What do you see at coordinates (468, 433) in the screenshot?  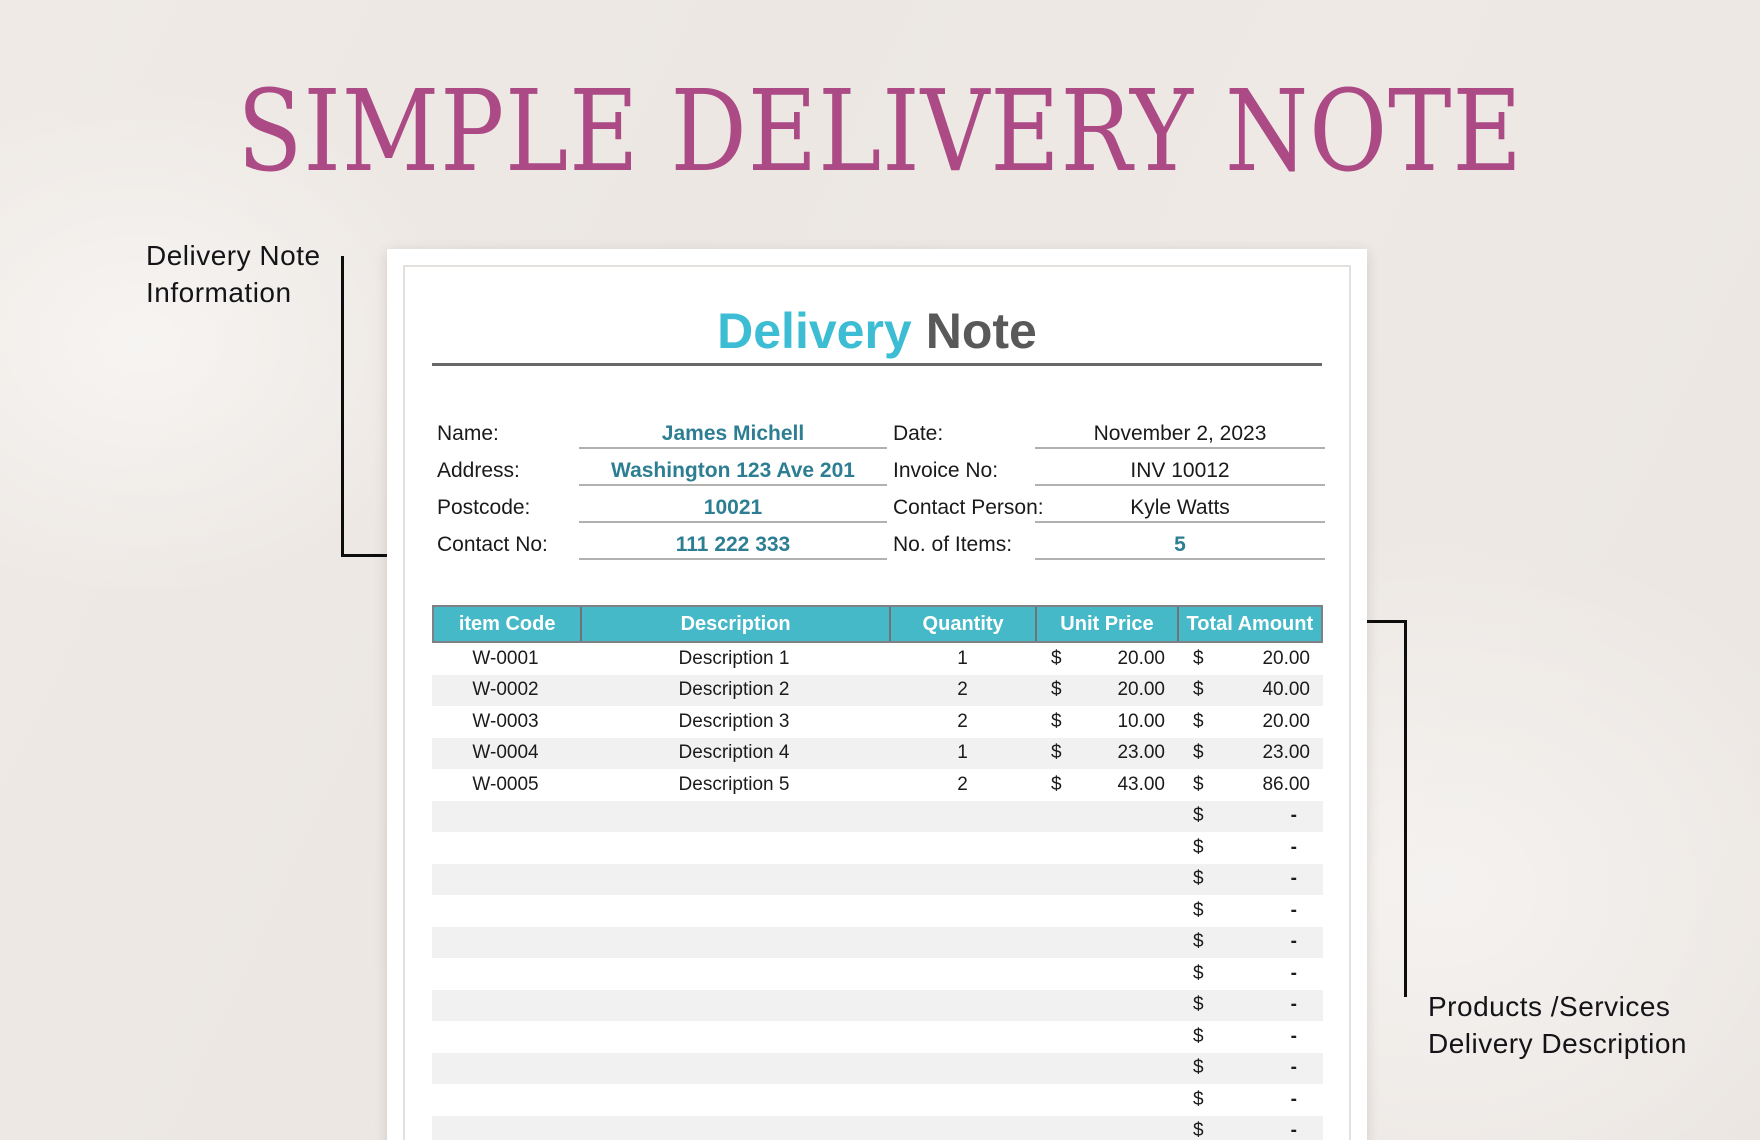 I see `field-label-name: Name:` at bounding box center [468, 433].